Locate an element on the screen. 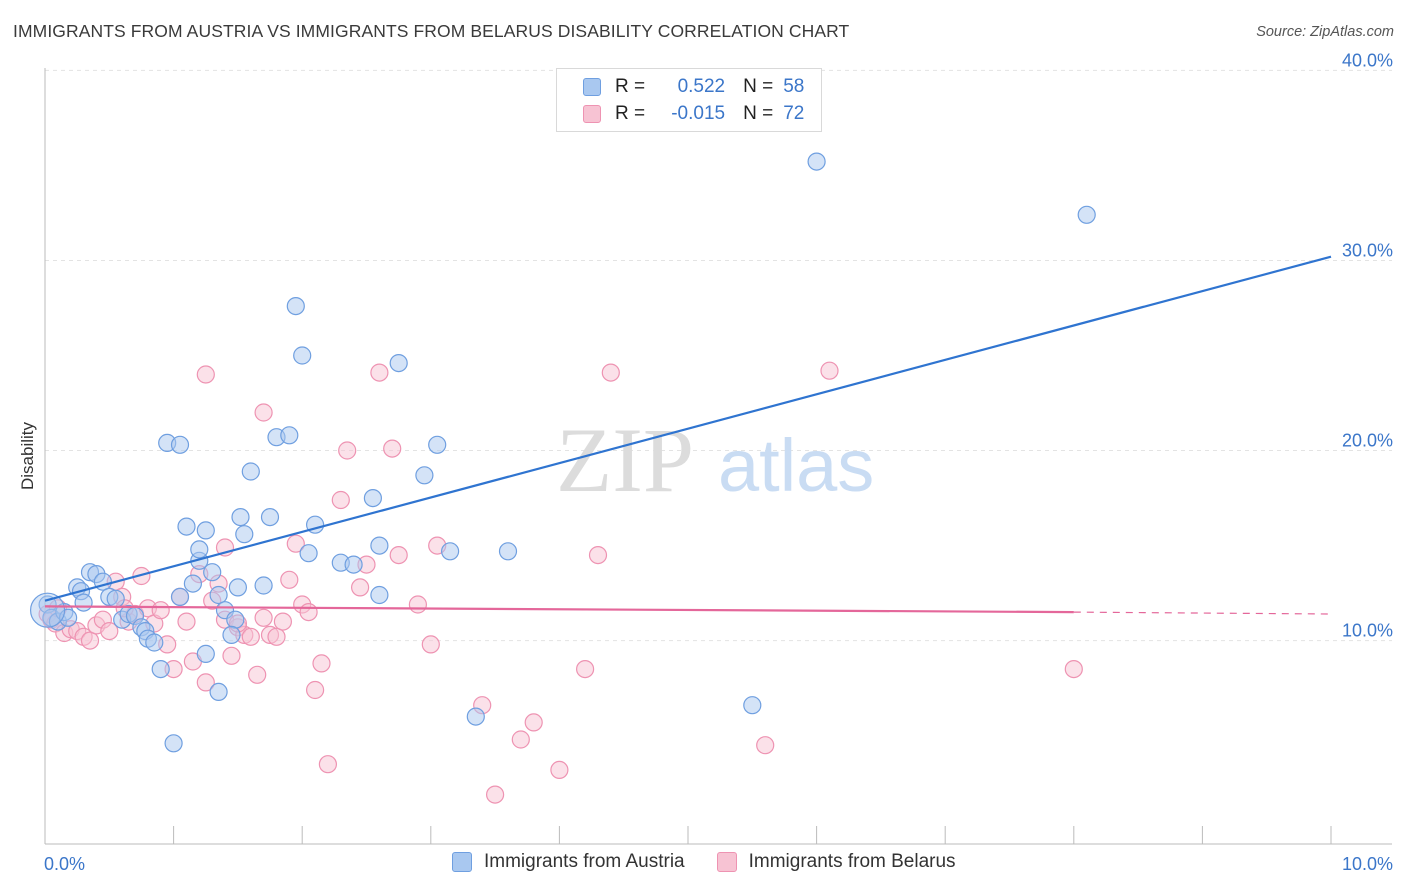  y-tick-label: 20.0% is located at coordinates (1367, 441).